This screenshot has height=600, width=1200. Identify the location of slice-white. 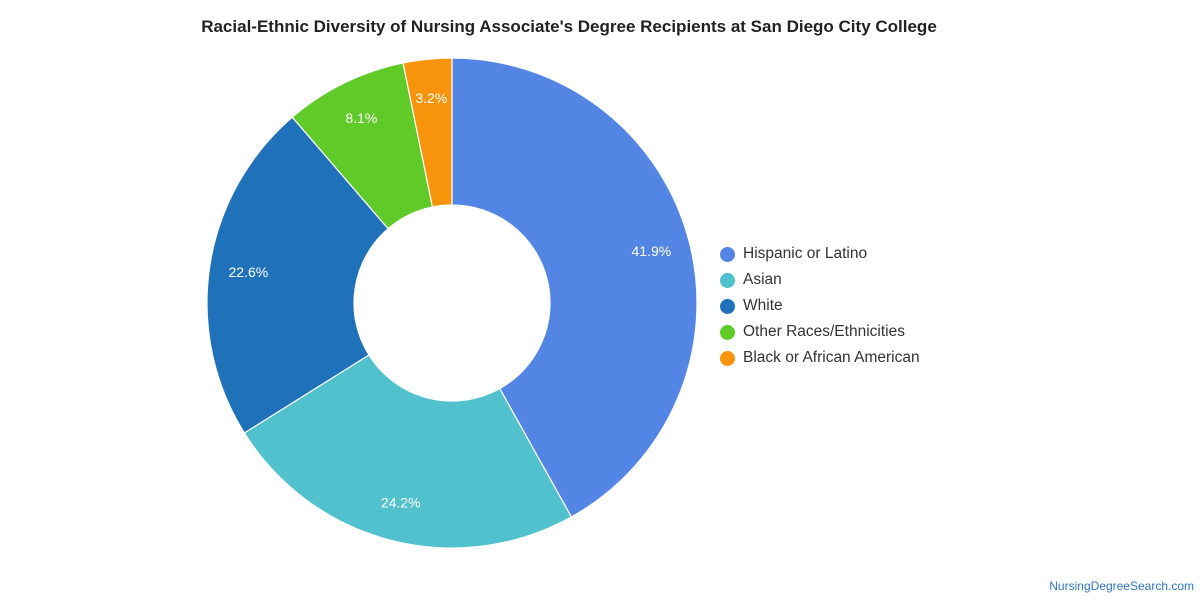
(297, 275).